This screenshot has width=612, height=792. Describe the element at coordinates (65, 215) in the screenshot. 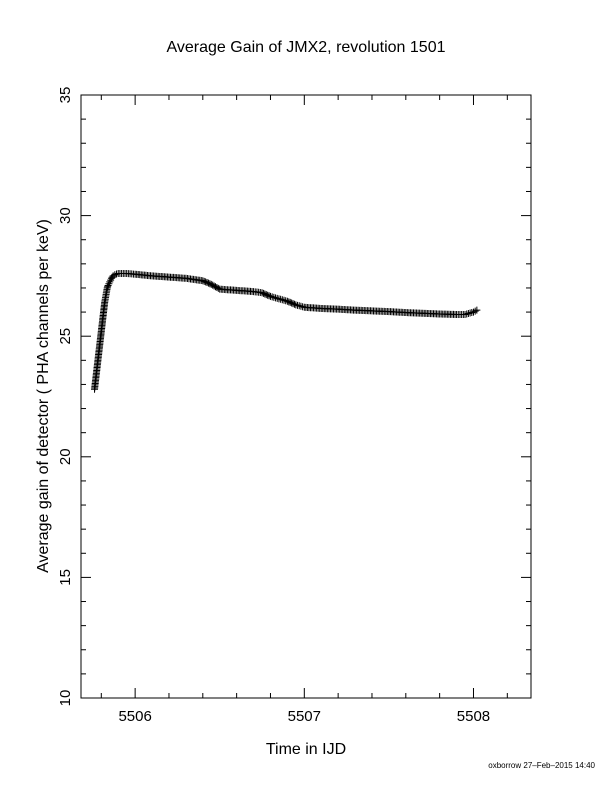

I see `y-tick-label: 30` at that location.